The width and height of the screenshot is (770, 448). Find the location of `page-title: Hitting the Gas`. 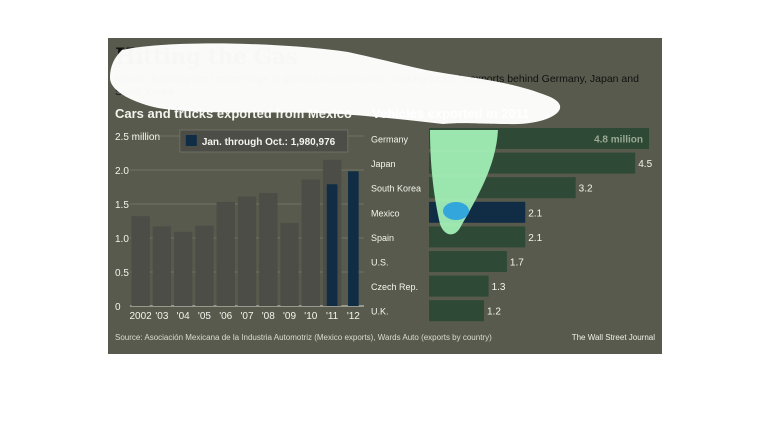

page-title: Hitting the Gas is located at coordinates (206, 57).